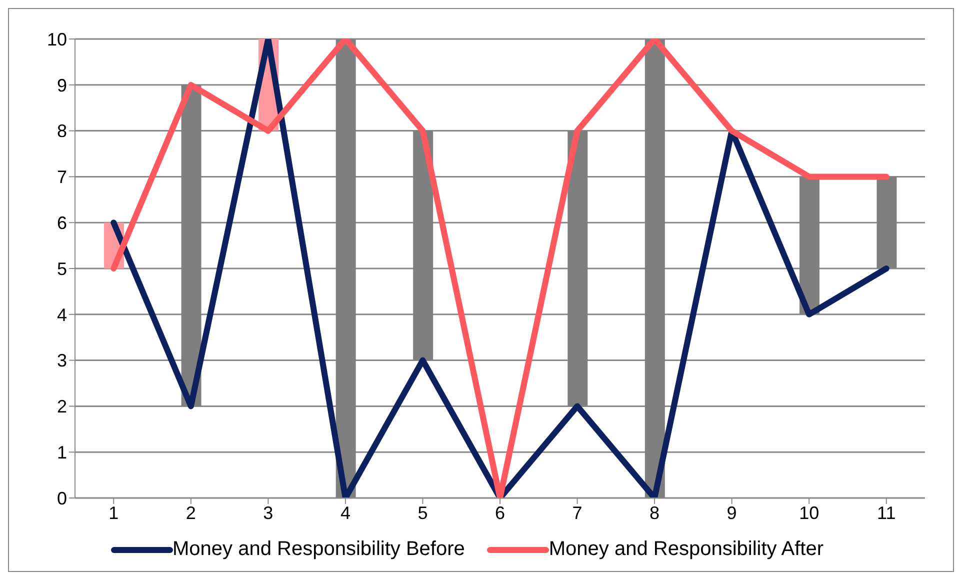 Image resolution: width=962 pixels, height=580 pixels. I want to click on x-tick-label: 6, so click(500, 512).